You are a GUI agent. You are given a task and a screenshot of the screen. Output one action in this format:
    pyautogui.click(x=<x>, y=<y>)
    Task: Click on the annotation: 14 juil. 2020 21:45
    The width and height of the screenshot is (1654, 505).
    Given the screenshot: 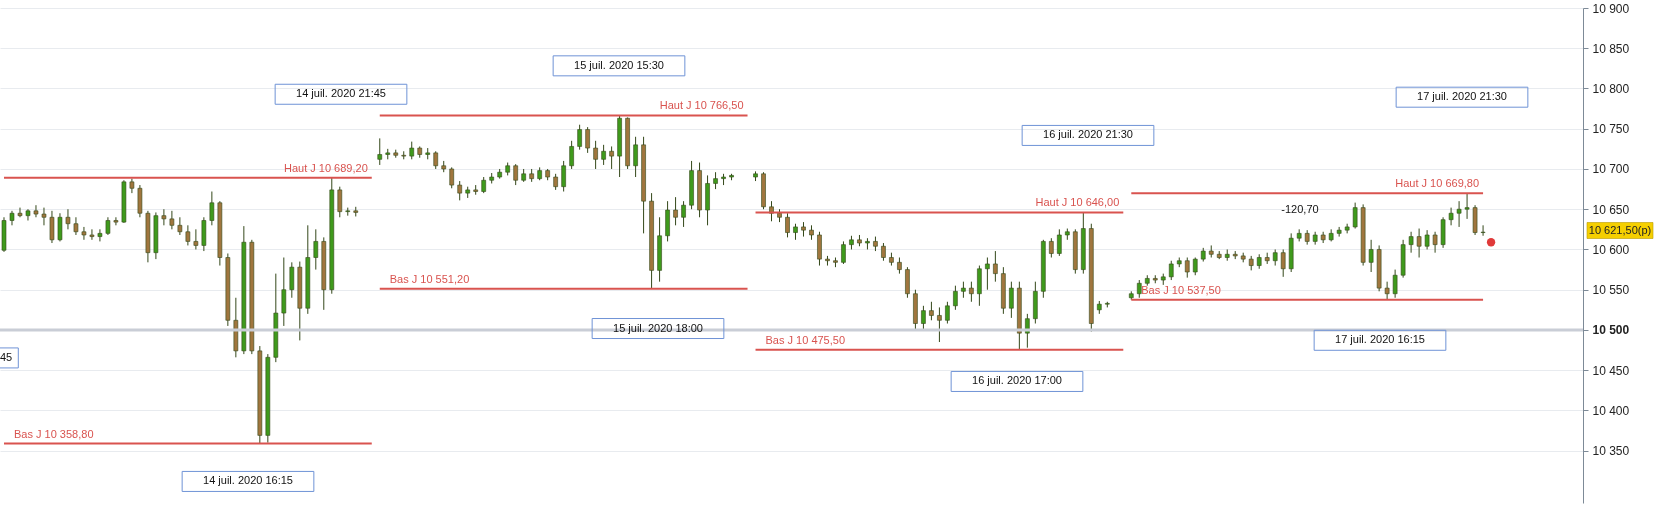 What is the action you would take?
    pyautogui.click(x=341, y=93)
    